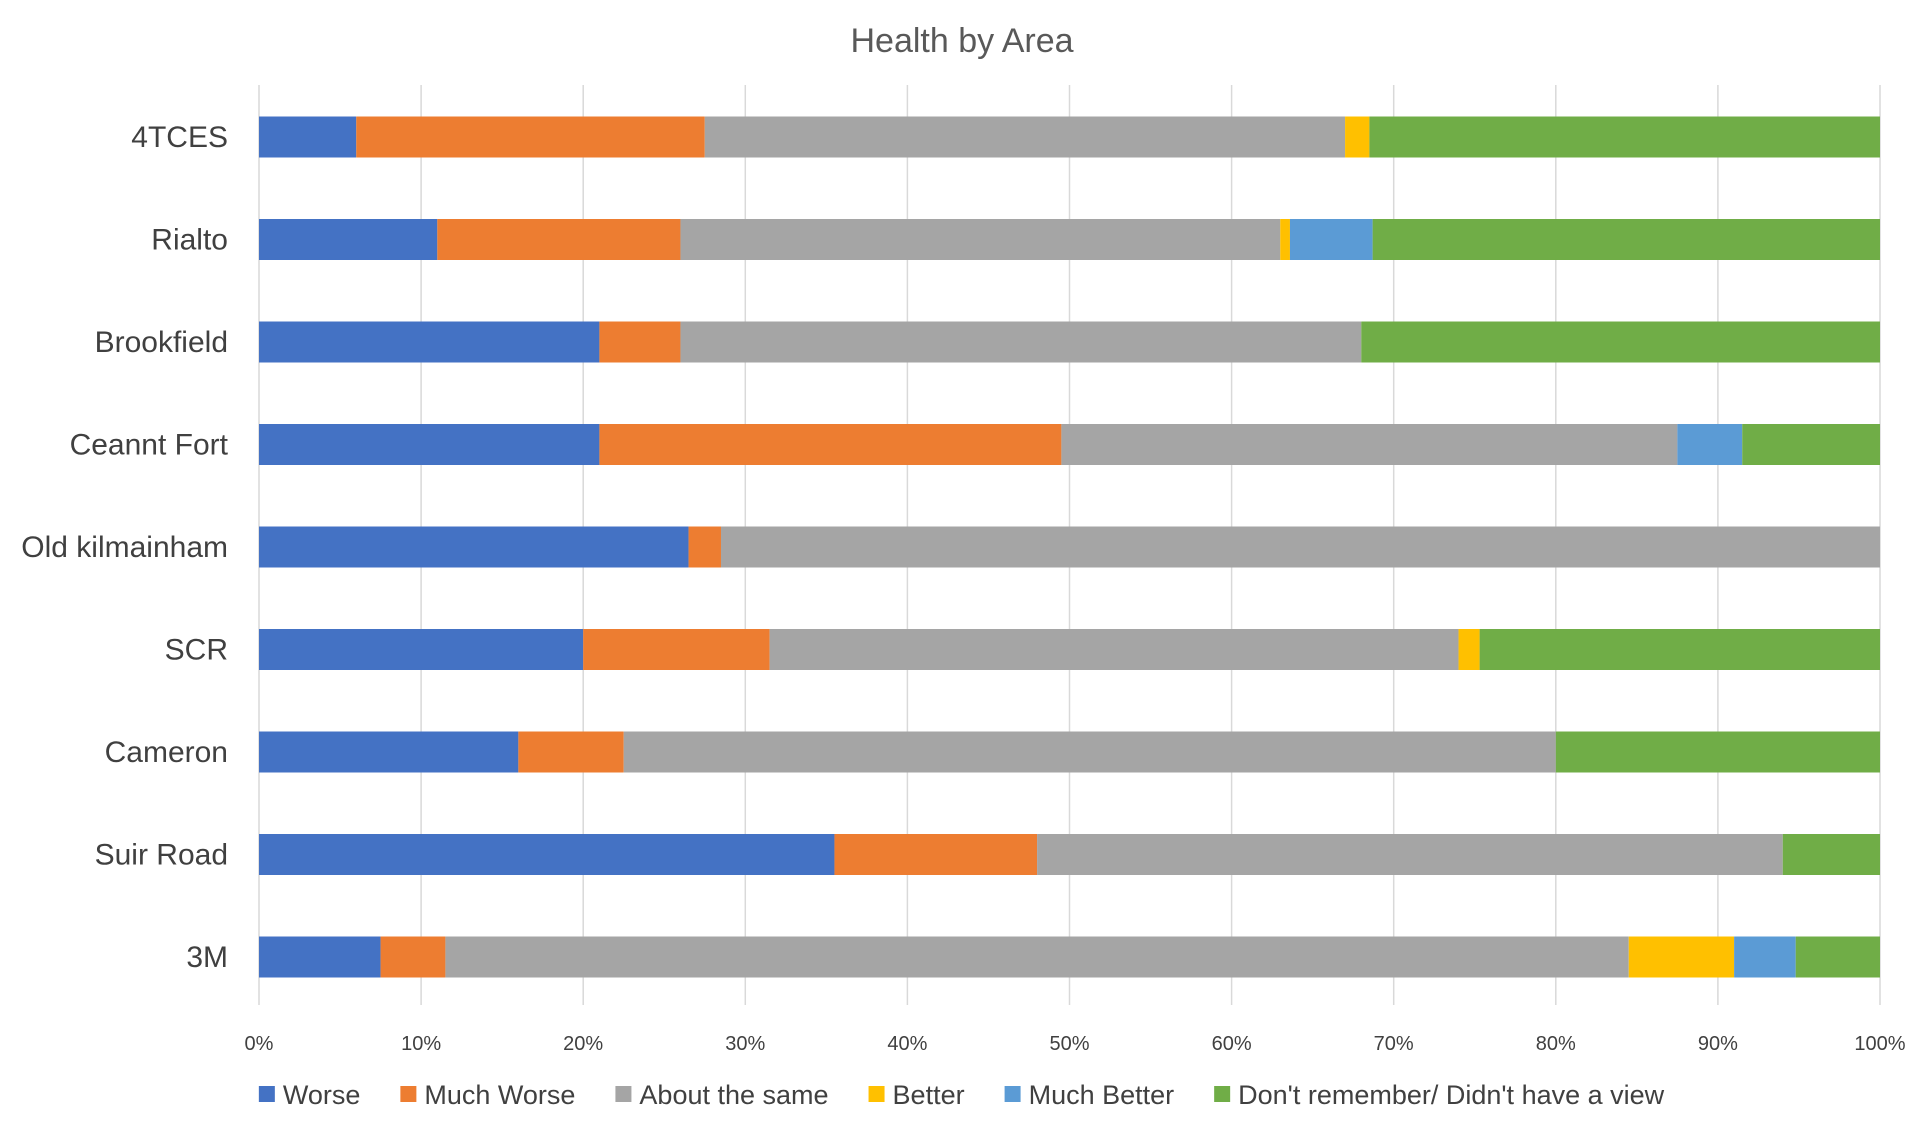  What do you see at coordinates (179, 137) in the screenshot?
I see `category-label: 4TCES` at bounding box center [179, 137].